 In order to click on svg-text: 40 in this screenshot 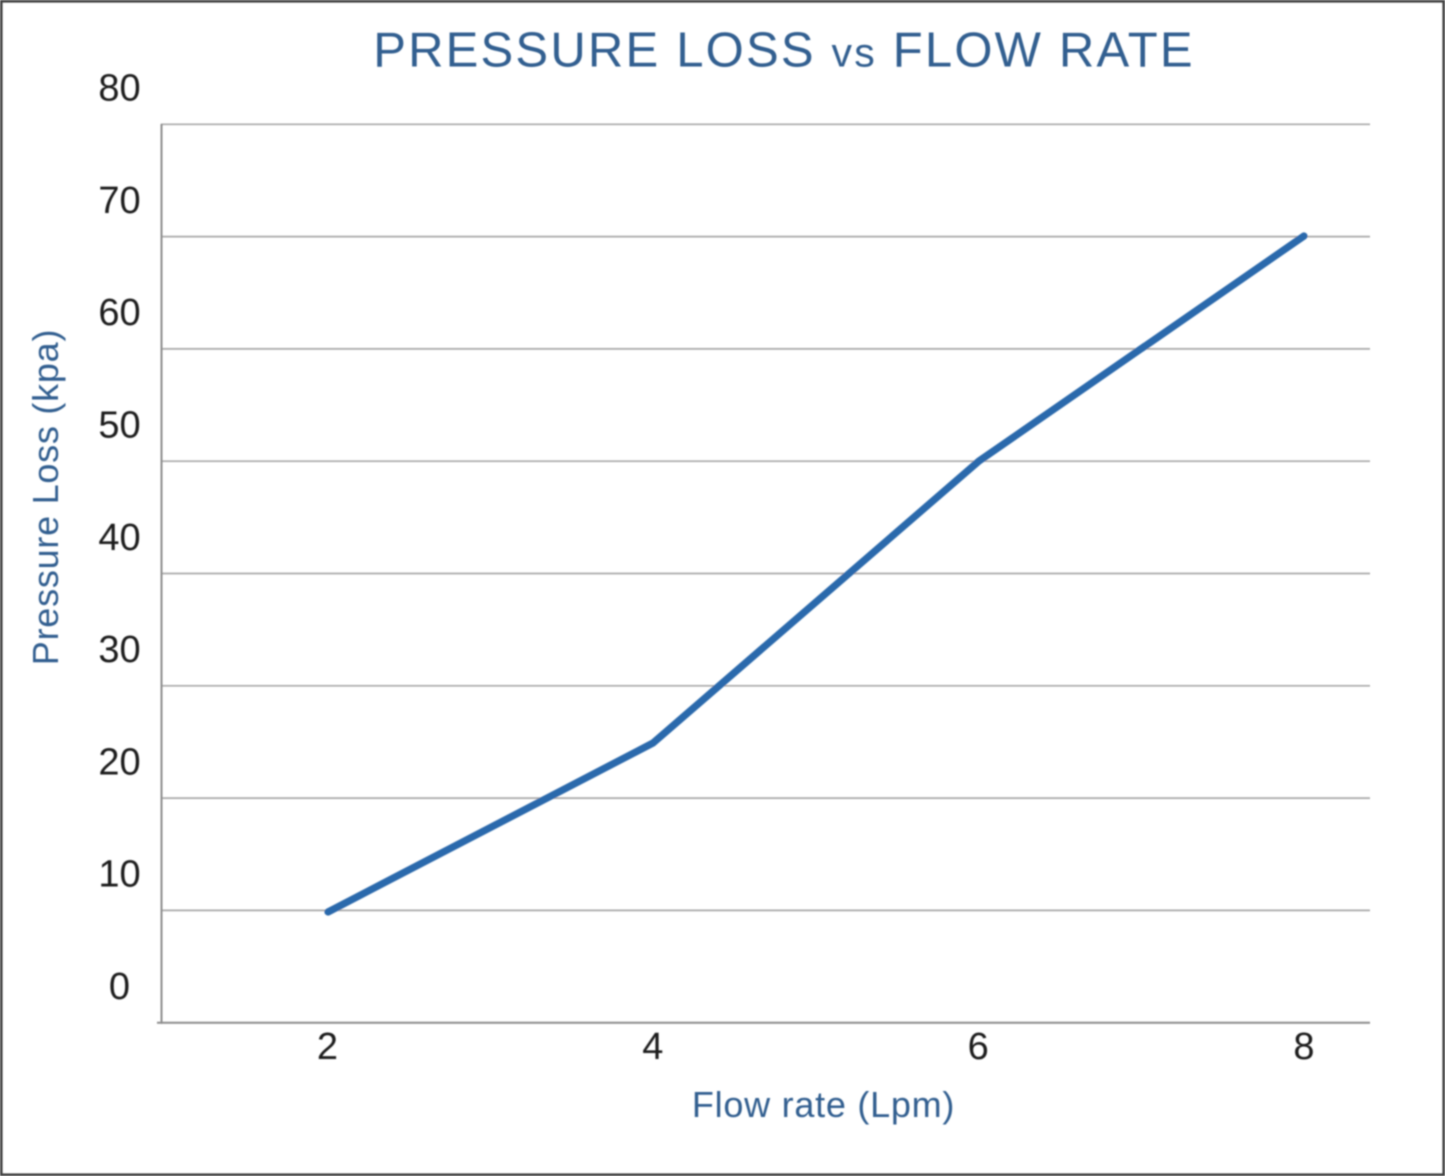, I will do `click(119, 538)`.